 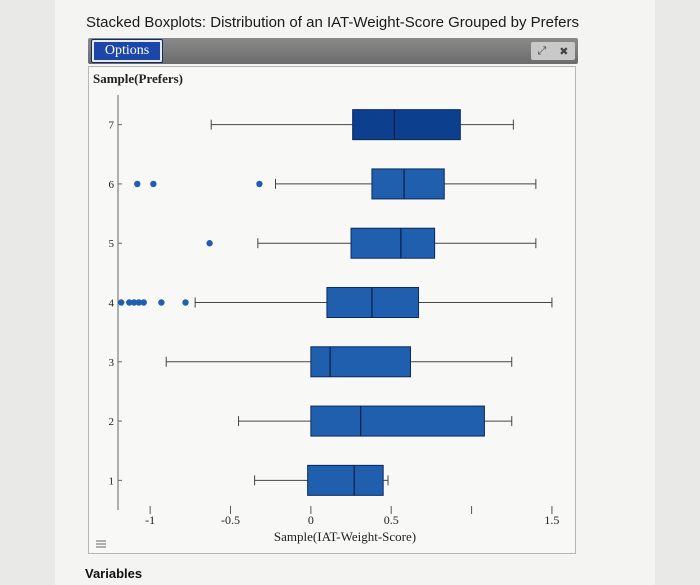 What do you see at coordinates (127, 51) in the screenshot?
I see `options-button: Options` at bounding box center [127, 51].